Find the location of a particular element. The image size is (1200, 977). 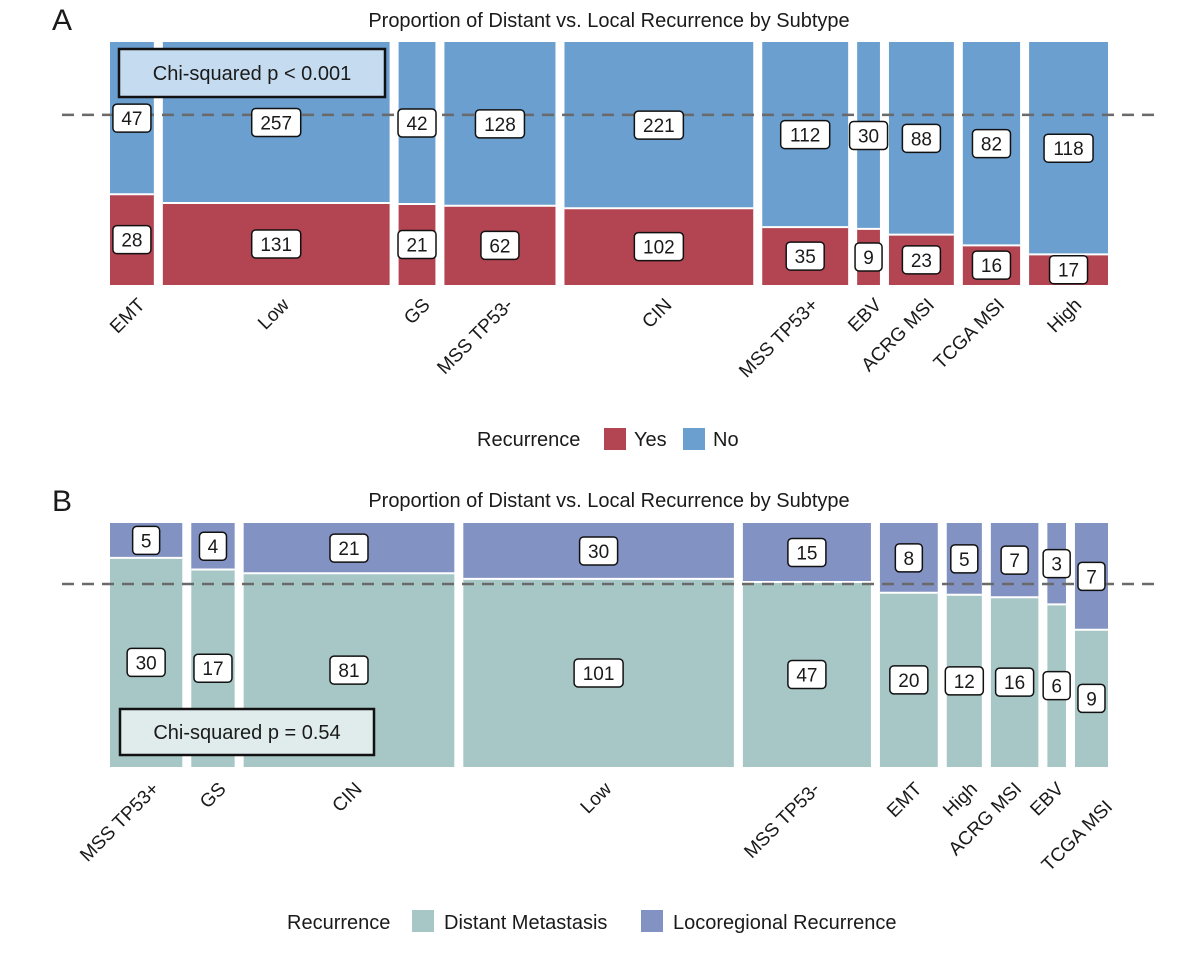

data-label-cin-distant-metastasis: 81 is located at coordinates (349, 670).